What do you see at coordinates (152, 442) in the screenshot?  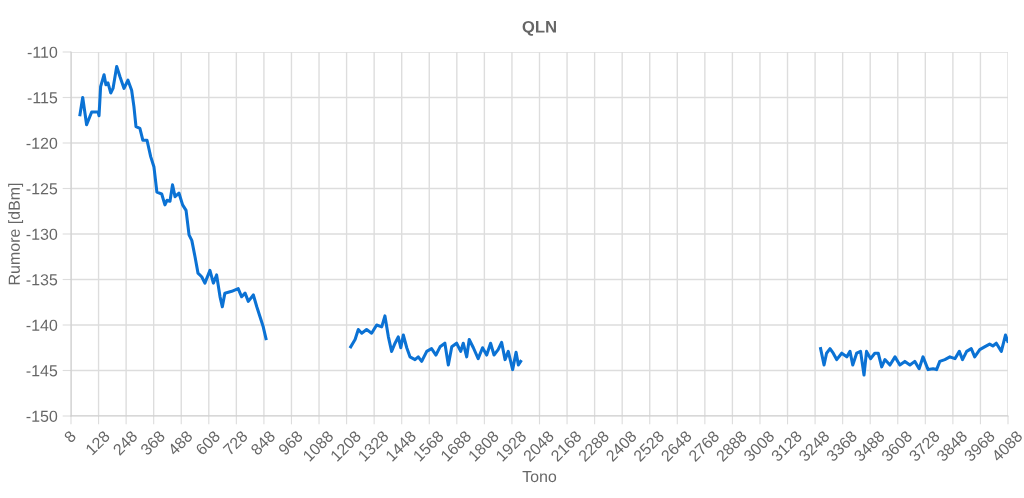 I see `x-tick-label: 368` at bounding box center [152, 442].